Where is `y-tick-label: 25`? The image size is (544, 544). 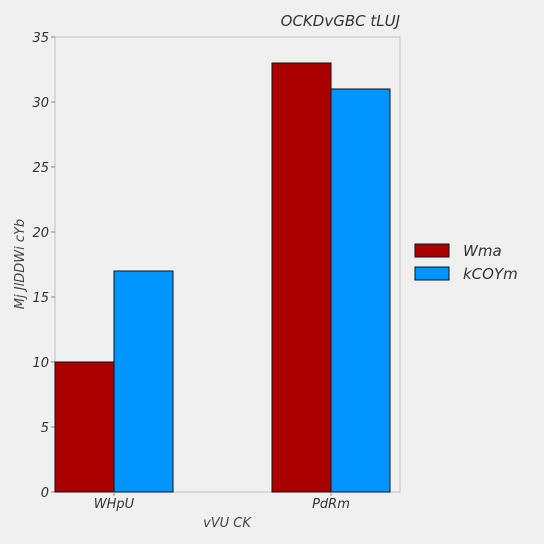
y-tick-label: 25 is located at coordinates (40, 168).